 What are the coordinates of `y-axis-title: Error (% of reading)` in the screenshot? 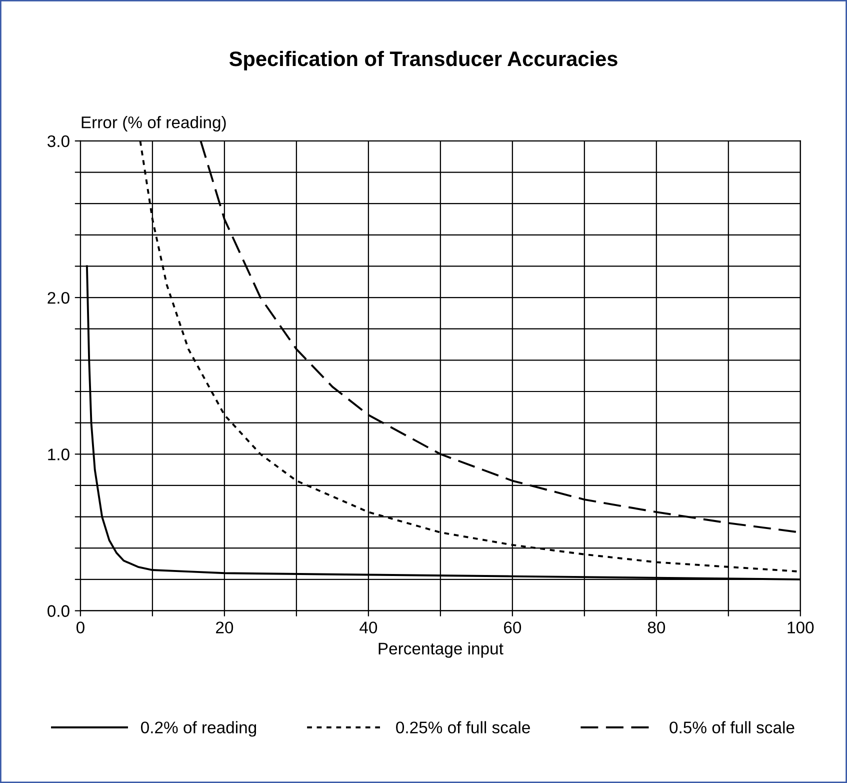 It's located at (154, 124).